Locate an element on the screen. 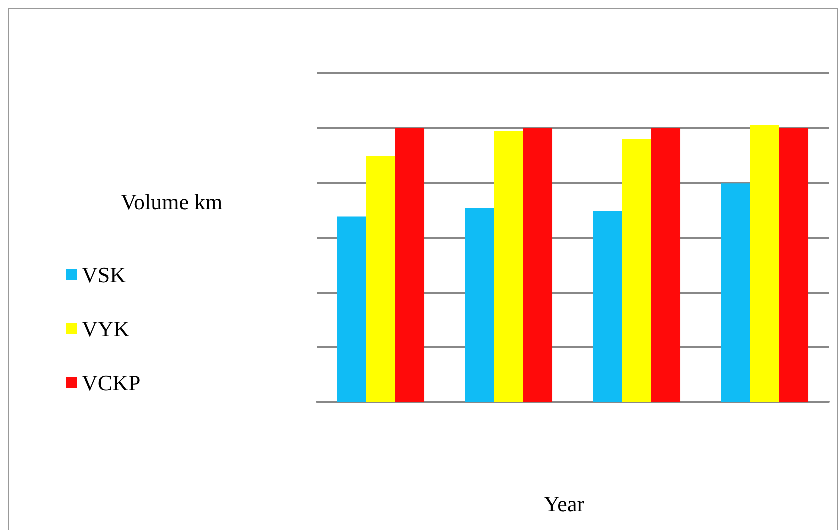  legend-label: VYK is located at coordinates (106, 329).